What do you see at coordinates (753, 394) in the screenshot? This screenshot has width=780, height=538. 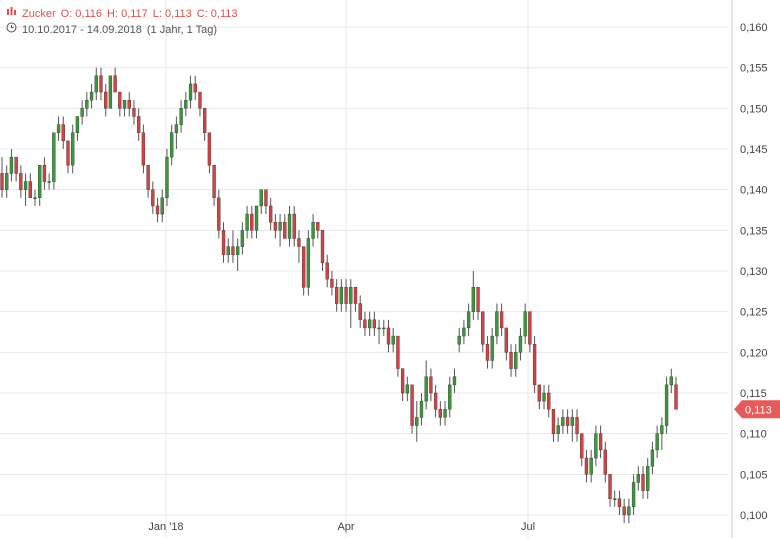 I see `y-tick-label: 0,115` at bounding box center [753, 394].